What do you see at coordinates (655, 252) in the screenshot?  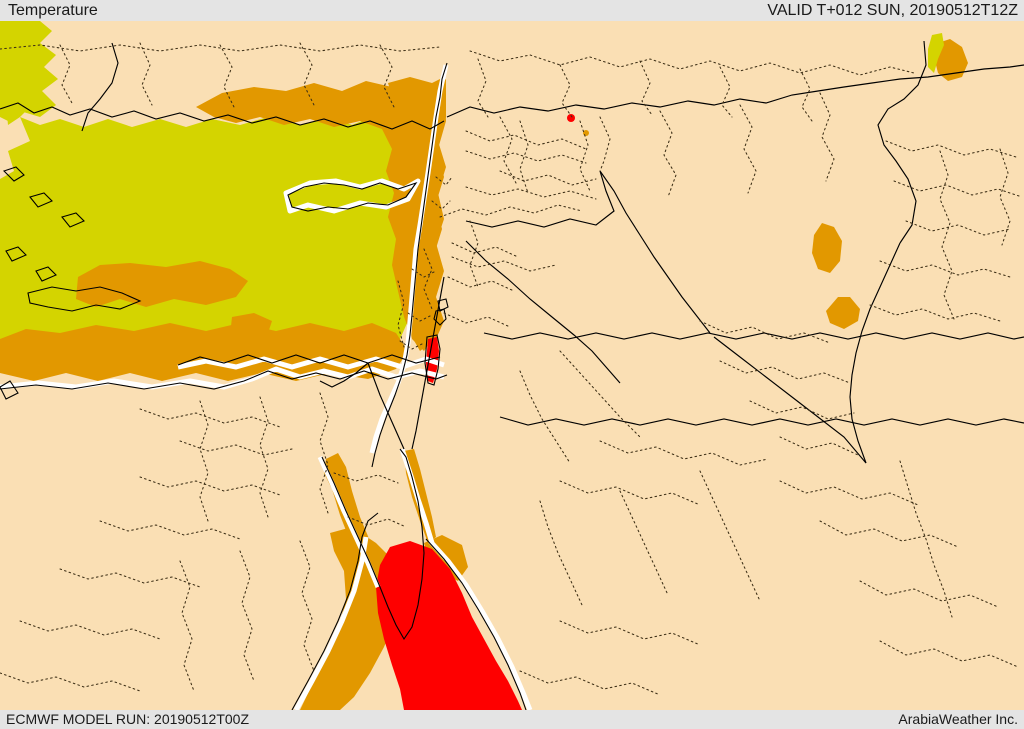 I see `border-syria-iraq` at bounding box center [655, 252].